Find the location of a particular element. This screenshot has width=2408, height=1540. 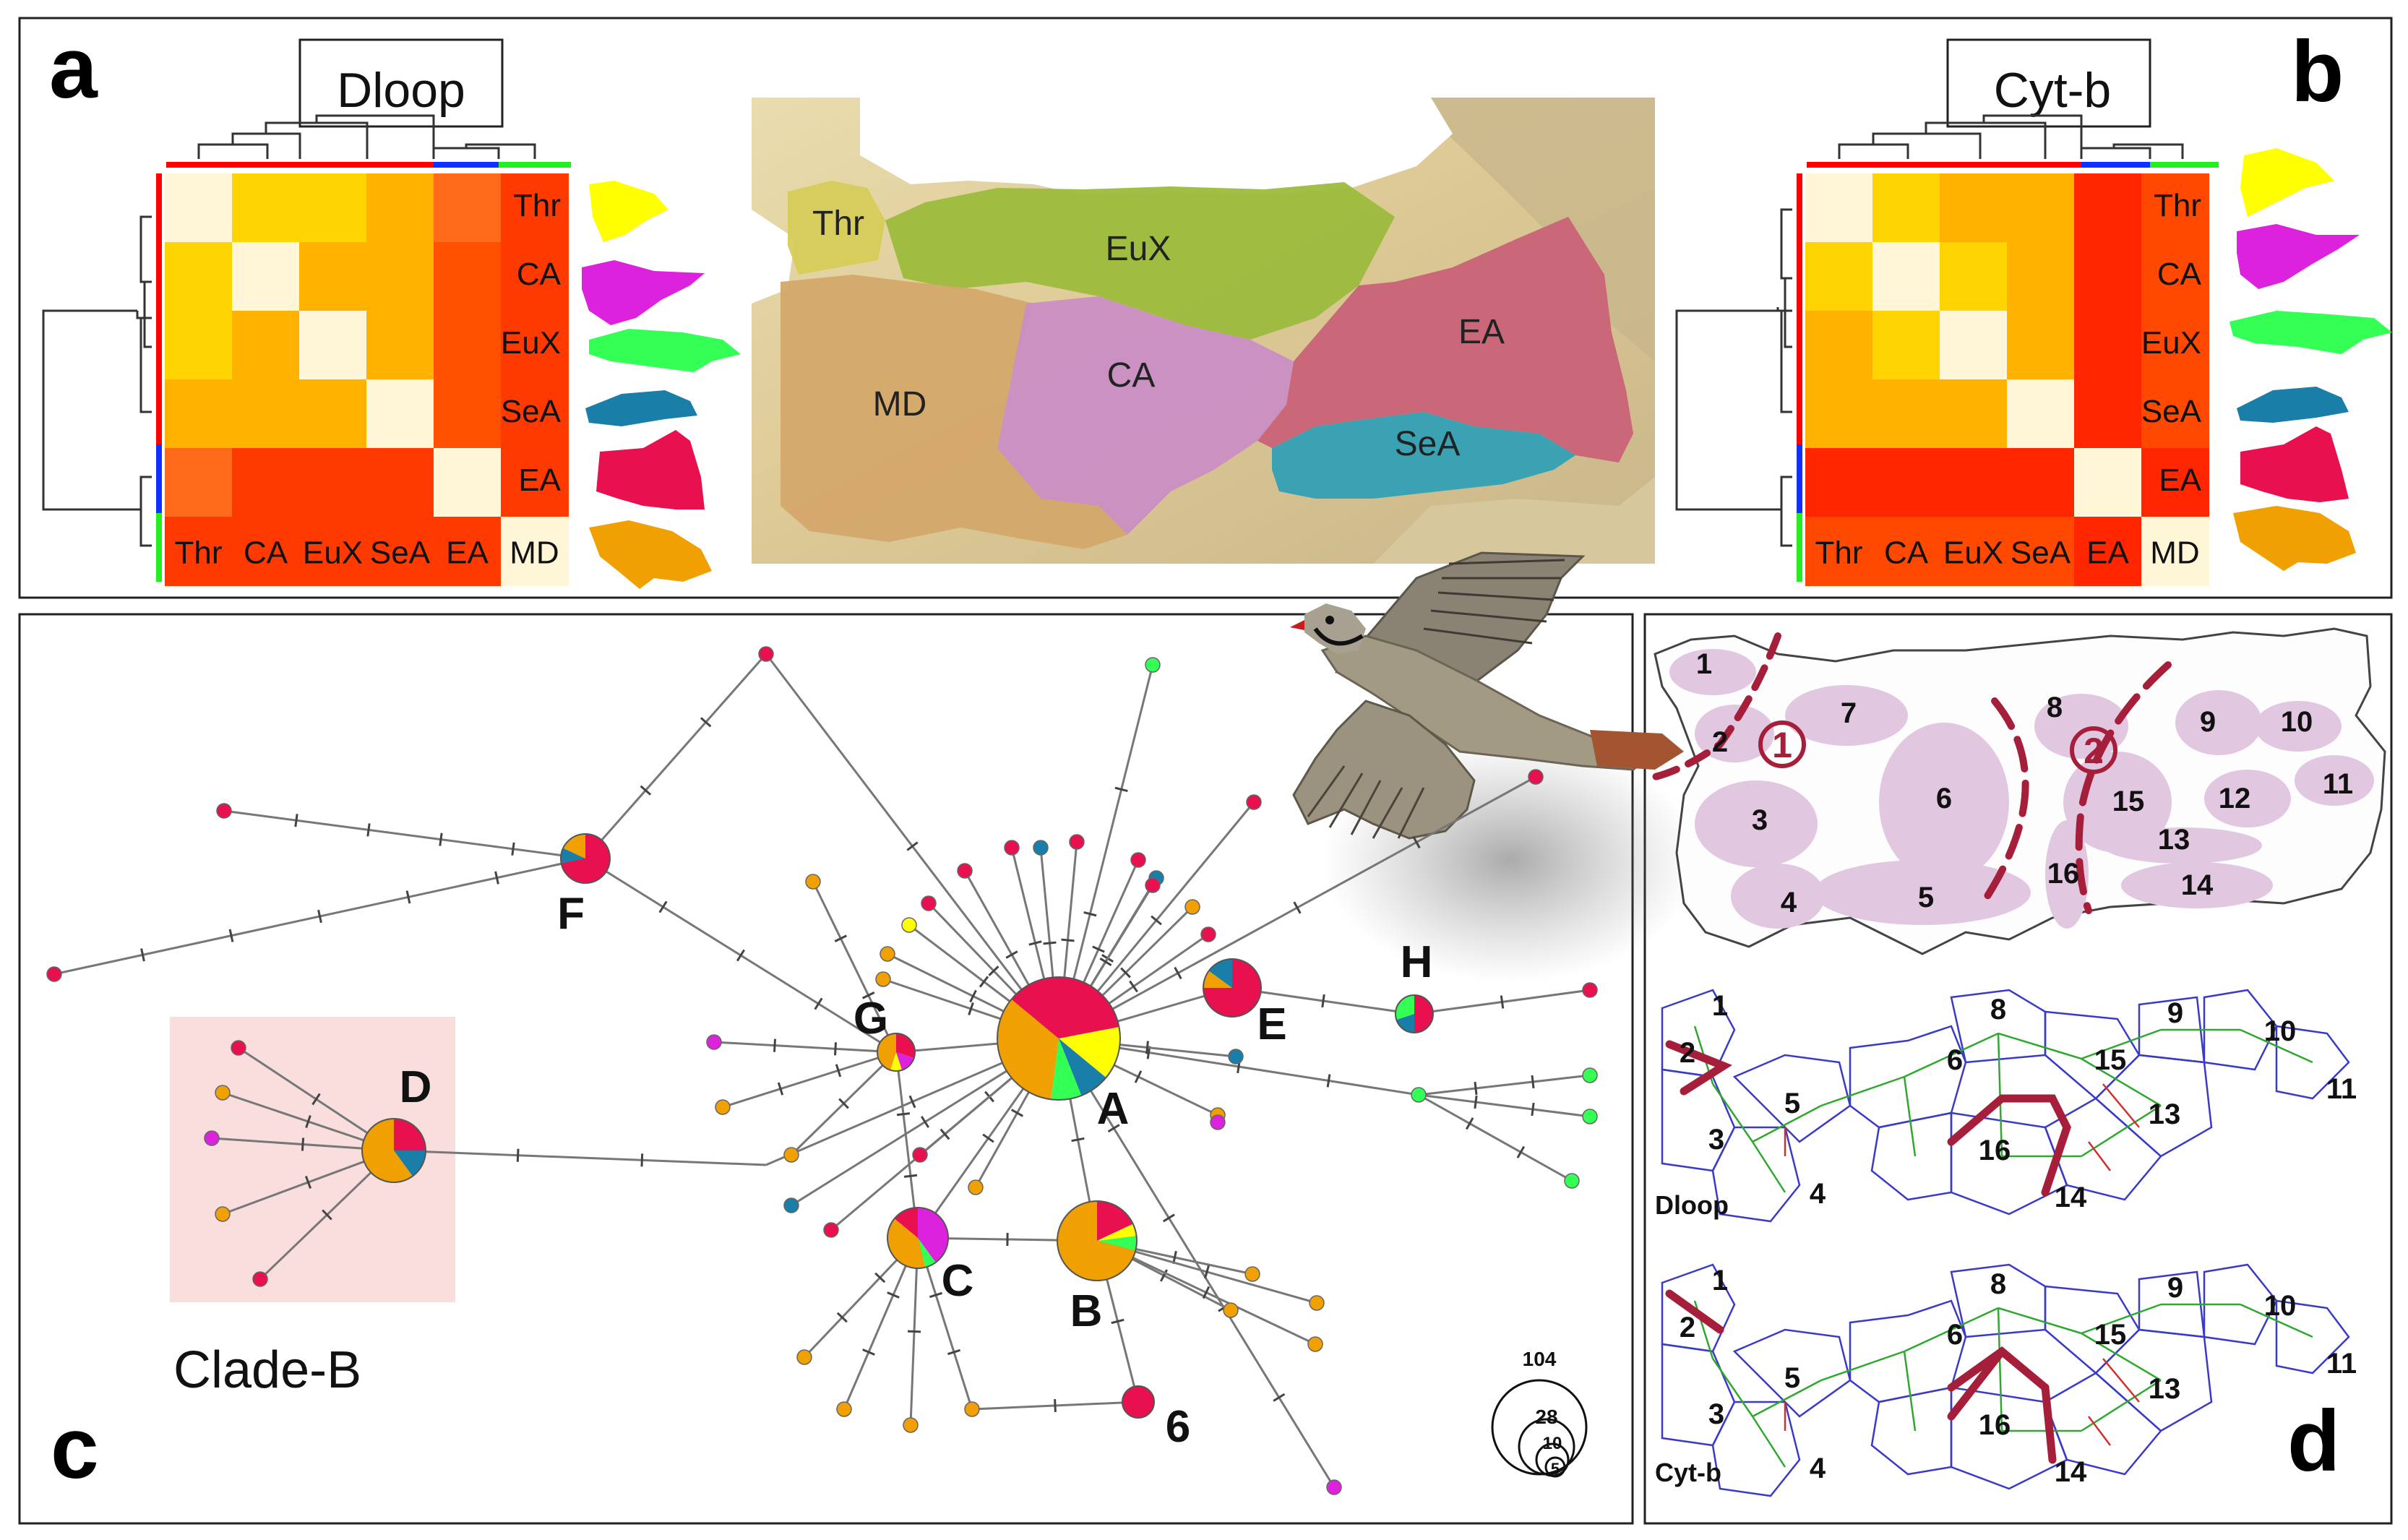

heatmap-dloop-cells is located at coordinates (367, 379).